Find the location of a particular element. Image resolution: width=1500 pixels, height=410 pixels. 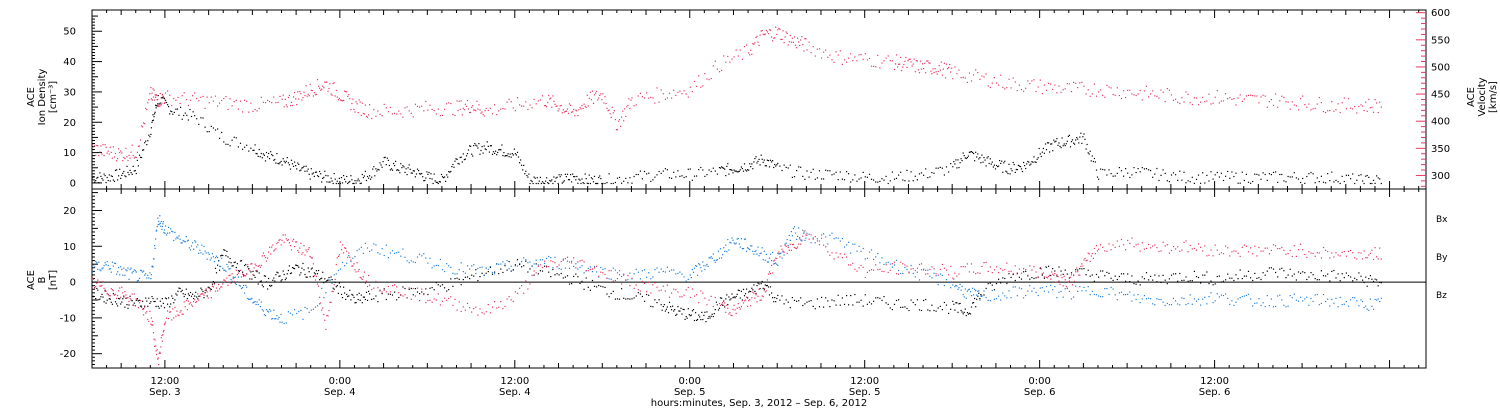

y-tick-label-left: 50 is located at coordinates (69, 32).